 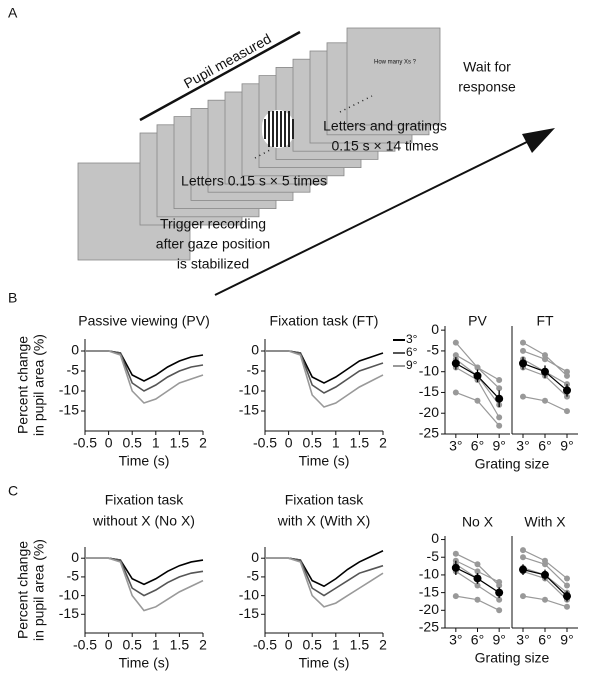 I want to click on dots, so click(x=356, y=104).